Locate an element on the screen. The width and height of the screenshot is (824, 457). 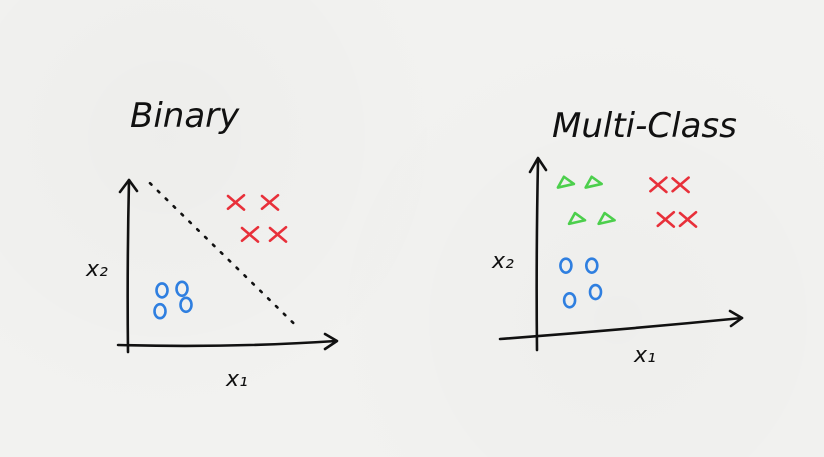
binary-y-axis-label: x₂ is located at coordinates (96, 269).